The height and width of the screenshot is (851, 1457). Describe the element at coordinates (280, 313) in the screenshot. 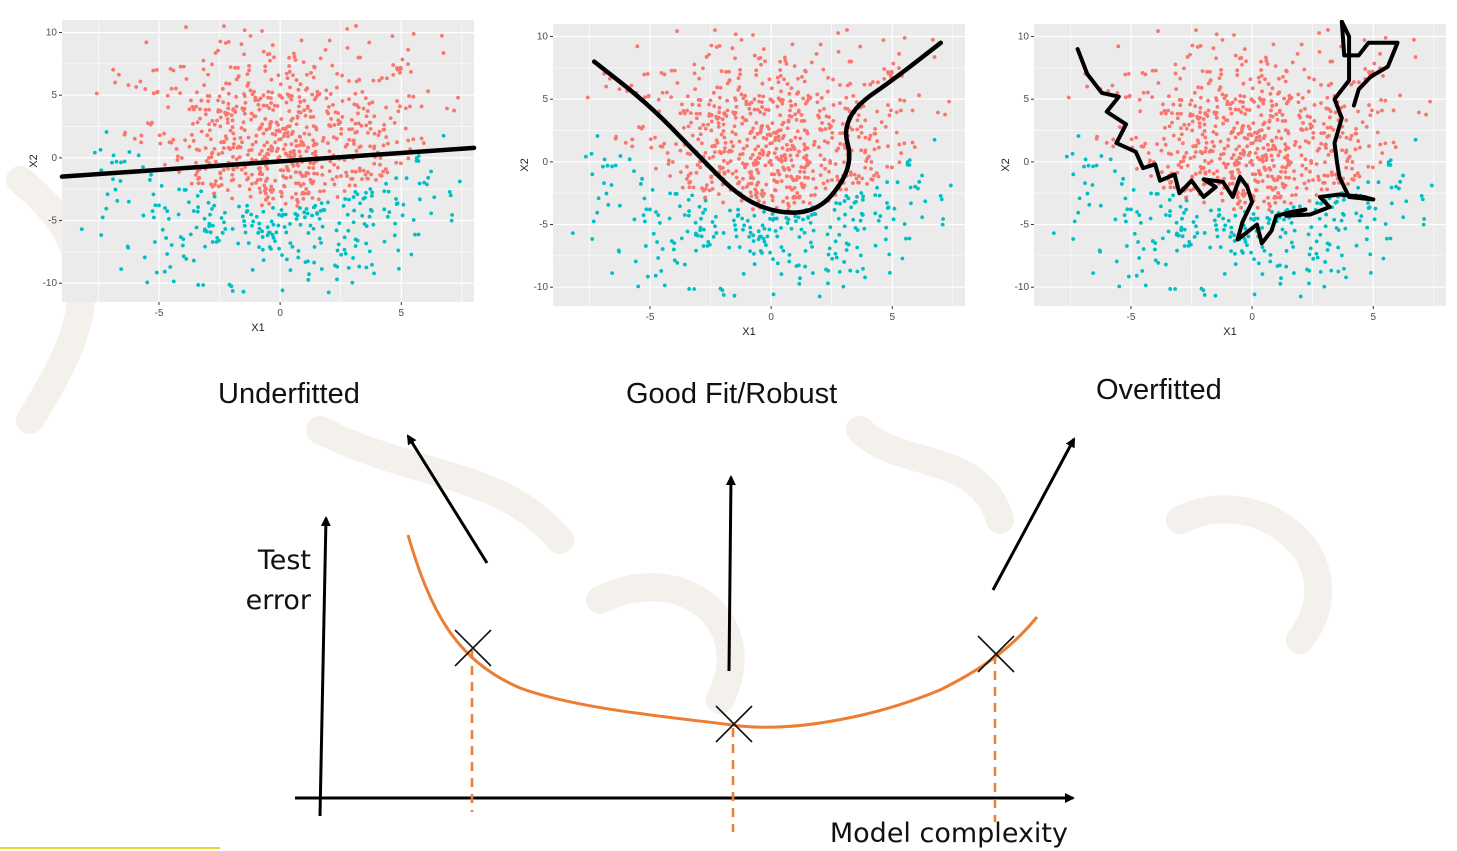

I see `x-tick-label: 0` at that location.